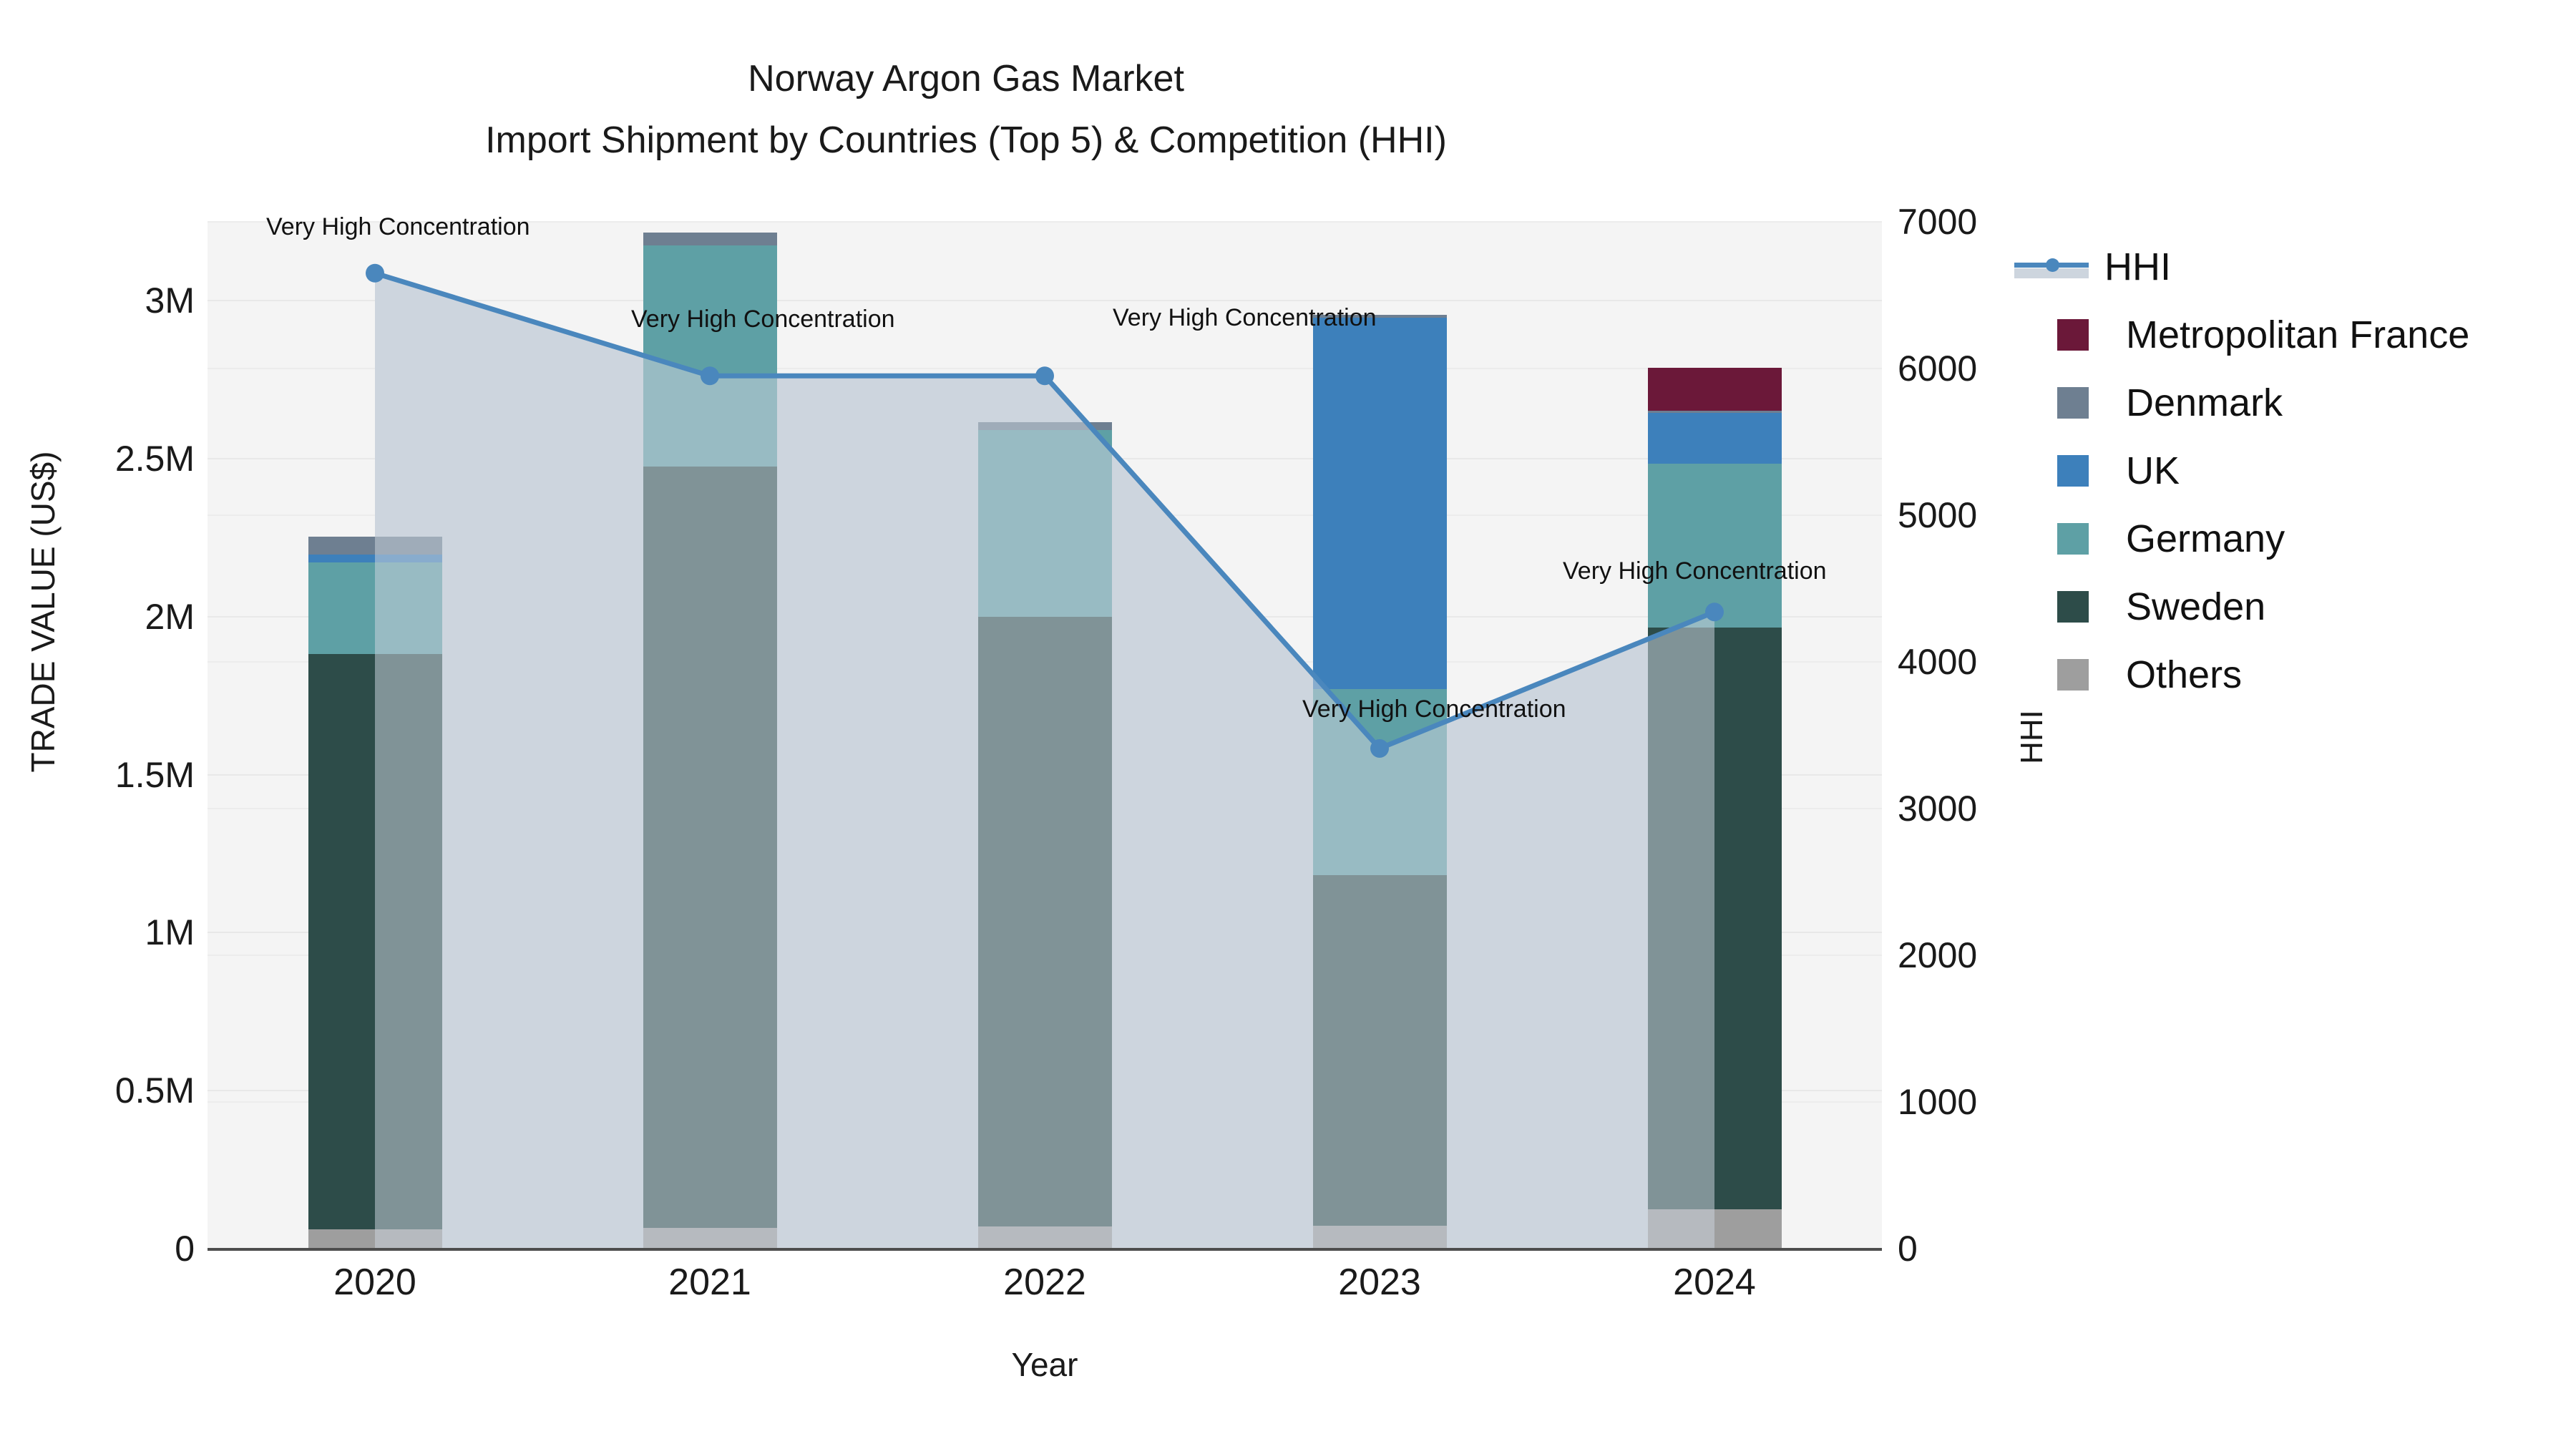  I want to click on legend-label: HHI, so click(2137, 266).